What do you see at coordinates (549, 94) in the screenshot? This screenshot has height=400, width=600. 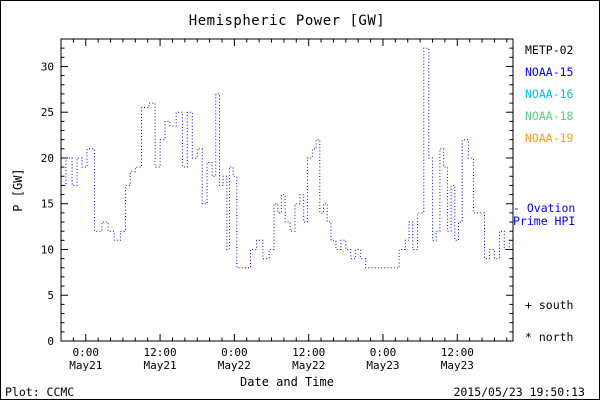 I see `legend-item-noaa16: NOAA-16` at bounding box center [549, 94].